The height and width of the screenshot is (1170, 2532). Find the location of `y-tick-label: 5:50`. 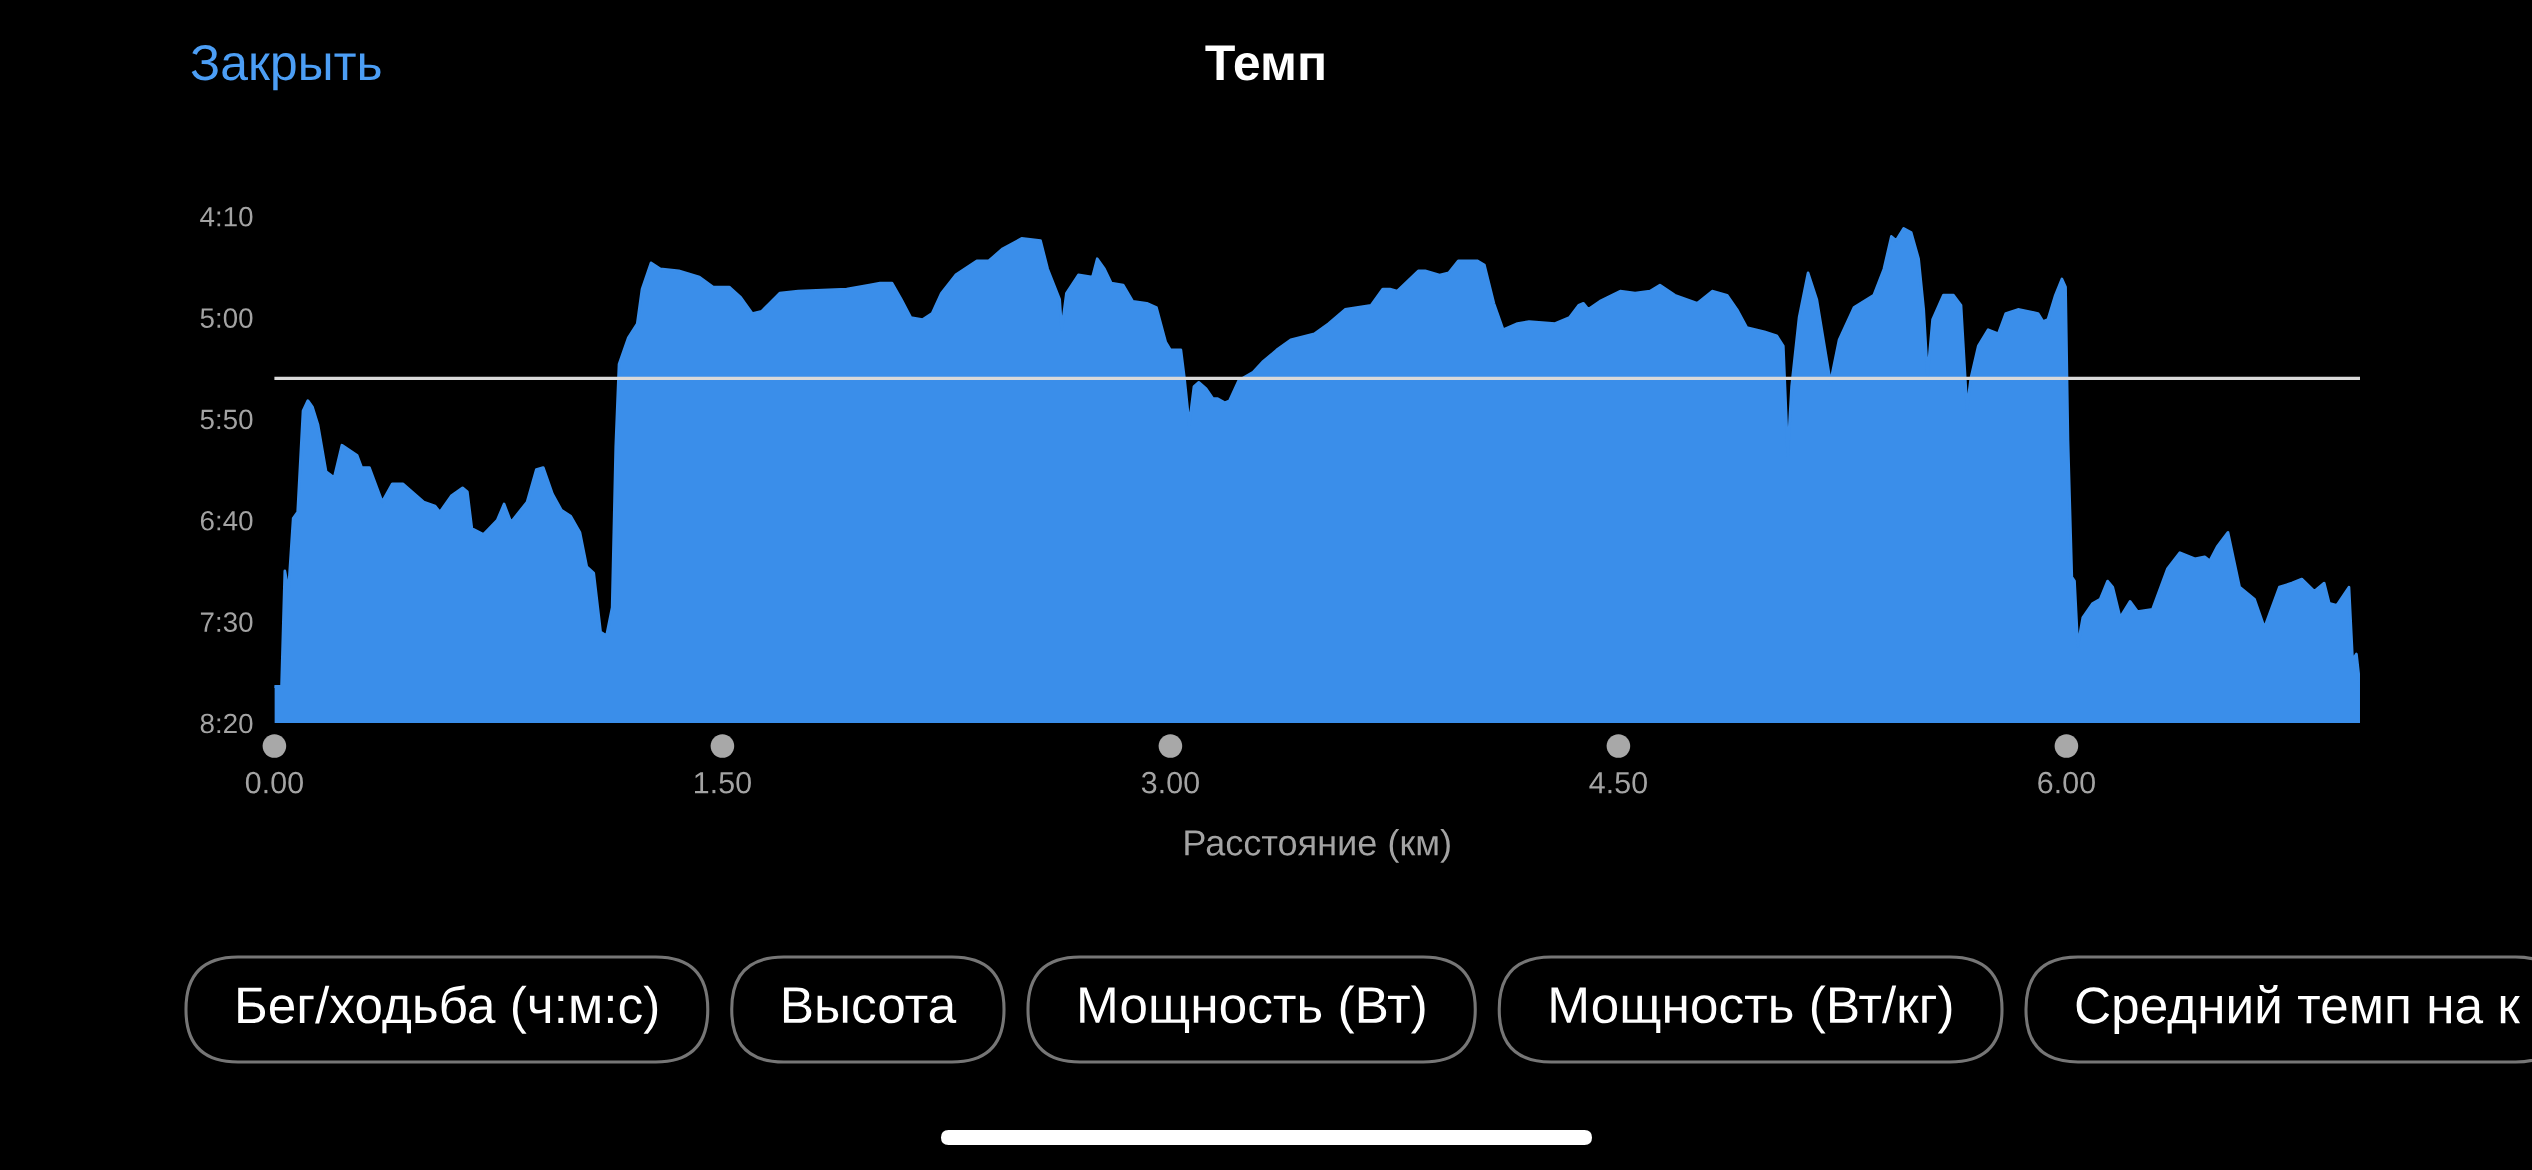

y-tick-label: 5:50 is located at coordinates (226, 419).